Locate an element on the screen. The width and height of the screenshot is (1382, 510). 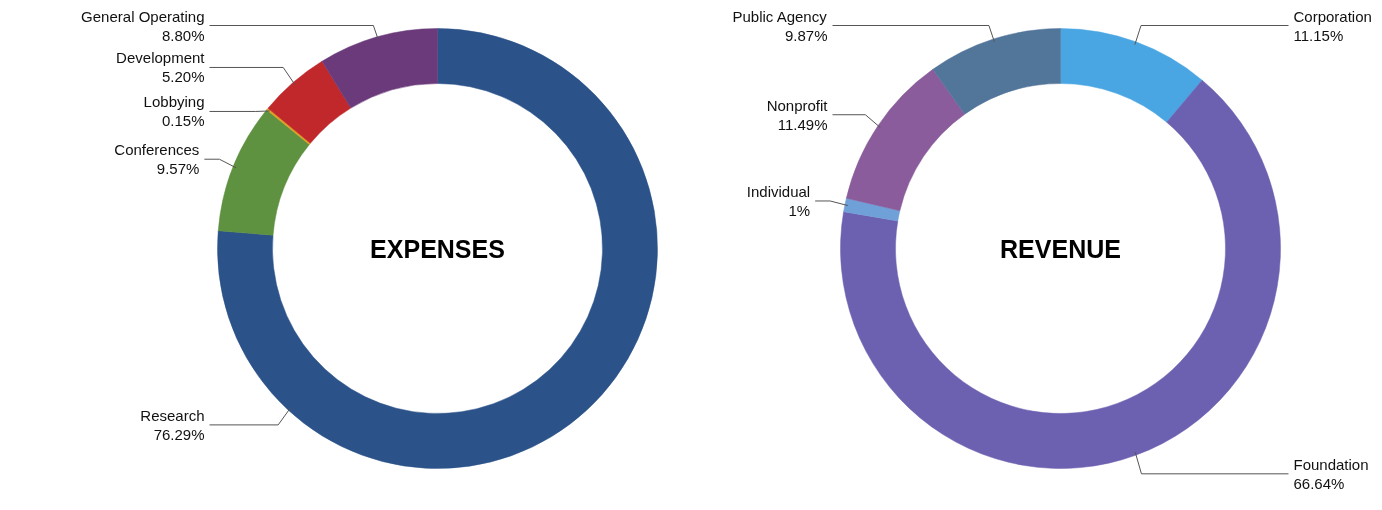
data-label: 66.64% is located at coordinates (1319, 483).